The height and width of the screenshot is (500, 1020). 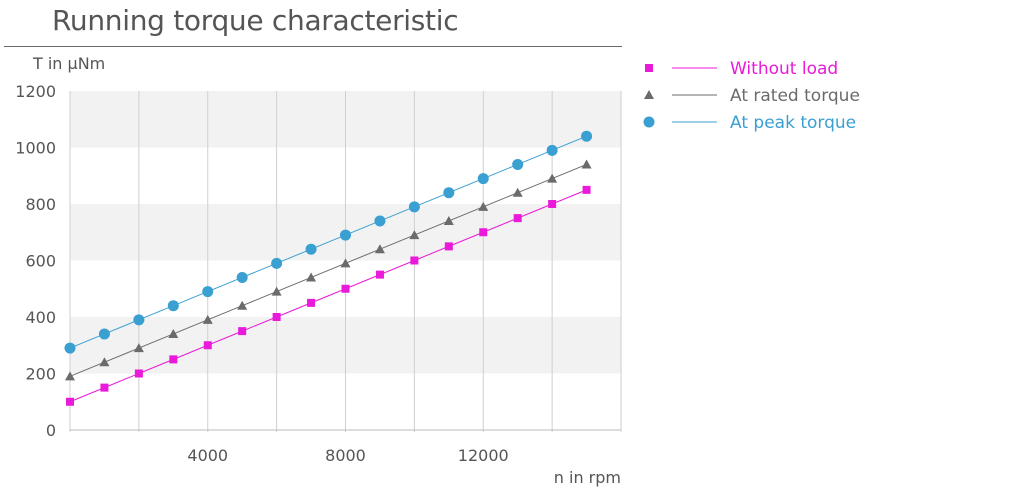 What do you see at coordinates (51, 430) in the screenshot?
I see `y-tick-label: 0` at bounding box center [51, 430].